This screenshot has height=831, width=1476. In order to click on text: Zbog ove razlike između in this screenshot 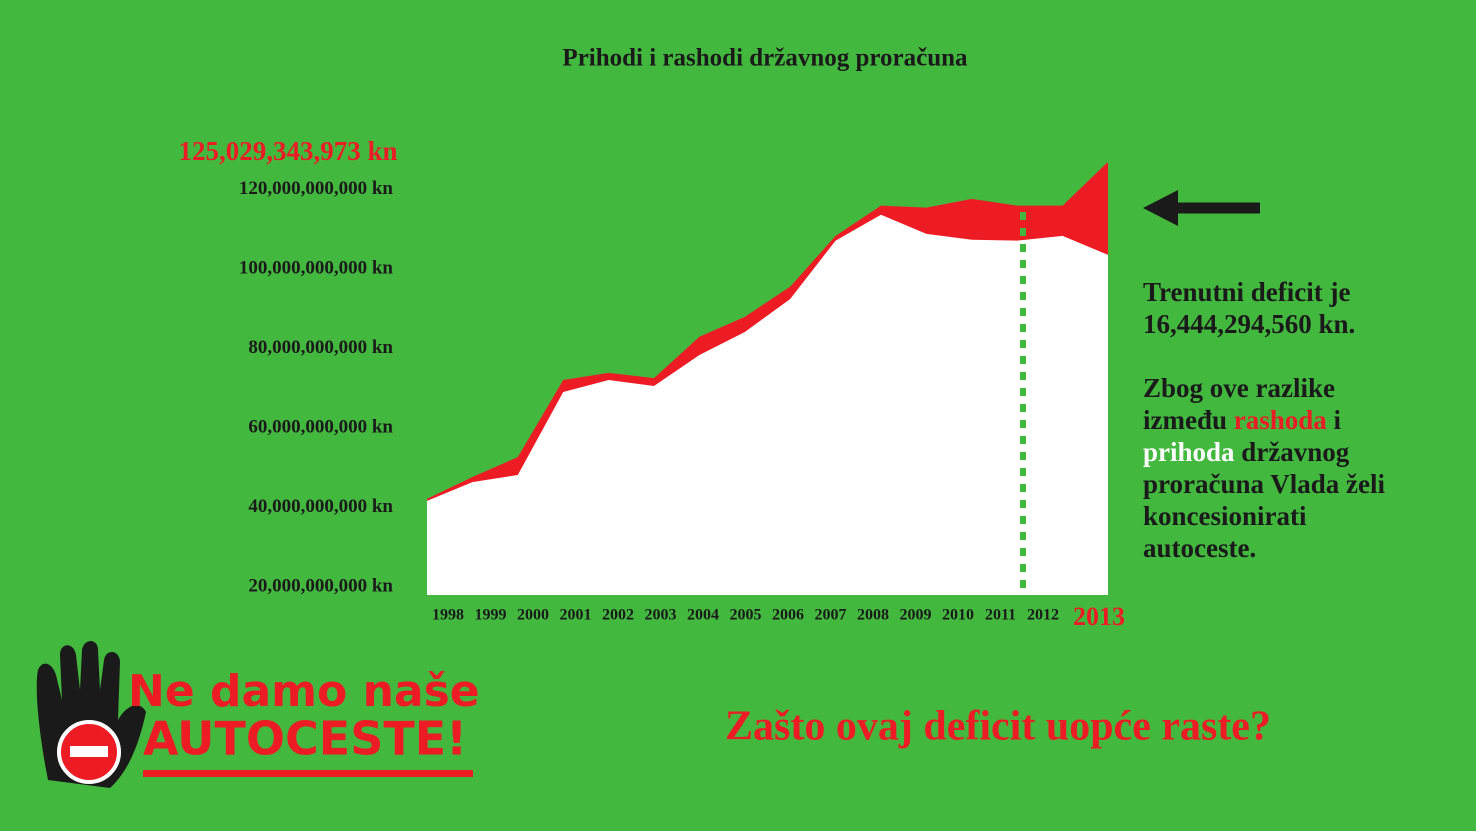, I will do `click(1239, 404)`.